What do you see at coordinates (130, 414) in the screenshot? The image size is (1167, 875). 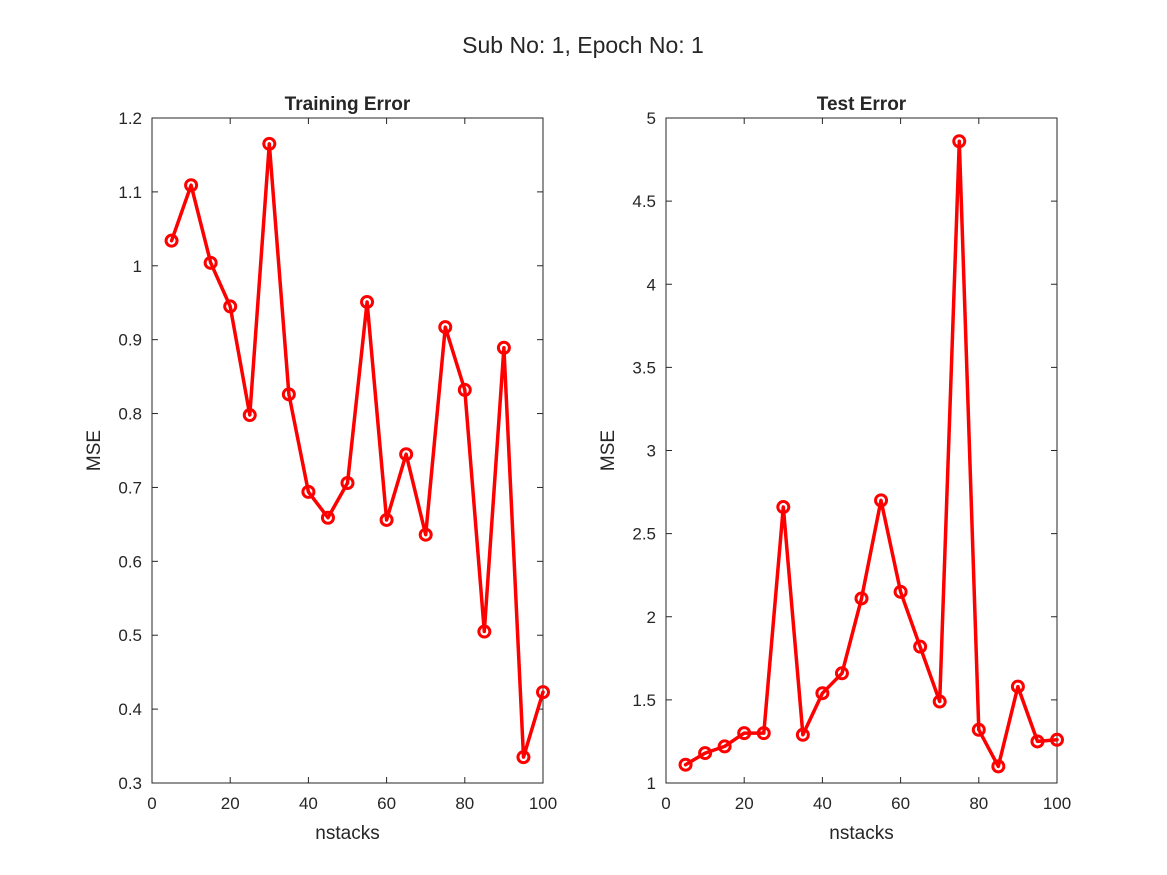 I see `training-y-tick-label: 0.8` at bounding box center [130, 414].